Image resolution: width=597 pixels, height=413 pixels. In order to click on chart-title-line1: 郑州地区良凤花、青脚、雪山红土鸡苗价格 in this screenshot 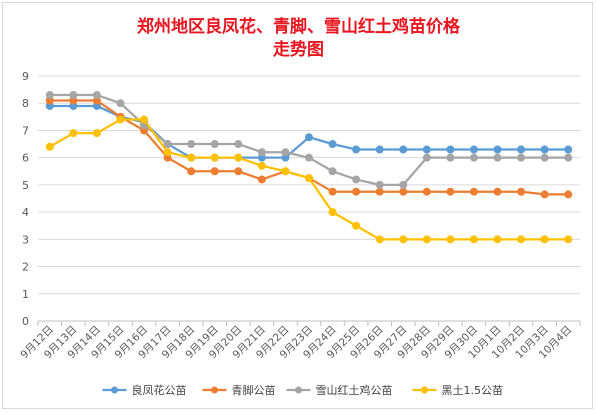, I will do `click(298, 27)`.